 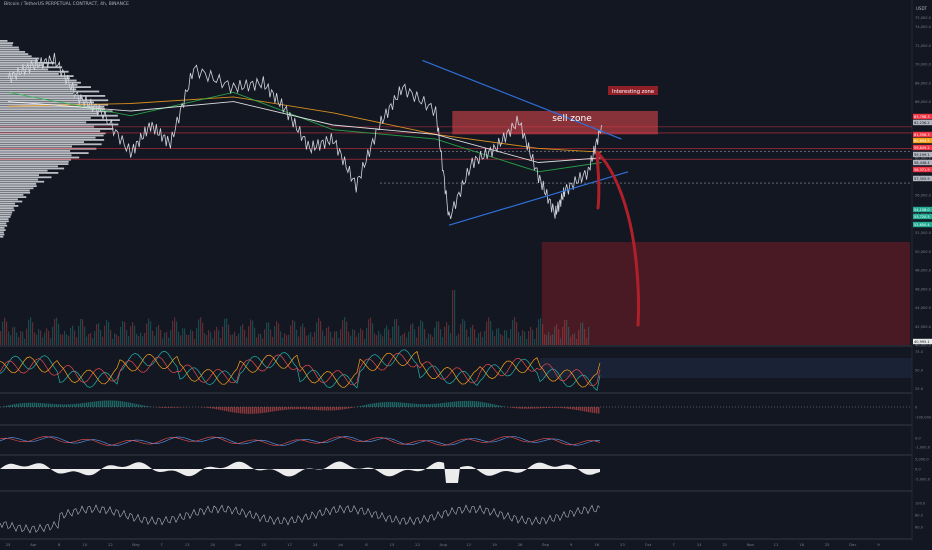 What do you see at coordinates (923, 65) in the screenshot?
I see `price-axis-tick: 70,000.0` at bounding box center [923, 65].